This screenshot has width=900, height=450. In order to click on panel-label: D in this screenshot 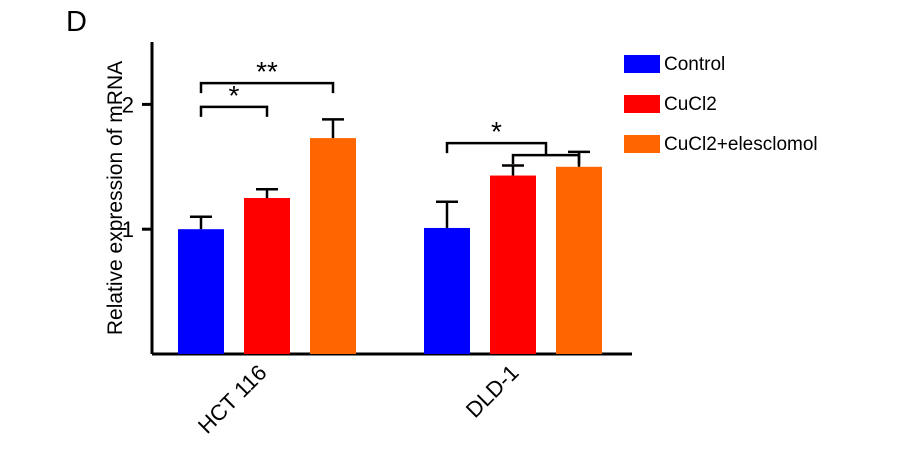, I will do `click(76, 22)`.